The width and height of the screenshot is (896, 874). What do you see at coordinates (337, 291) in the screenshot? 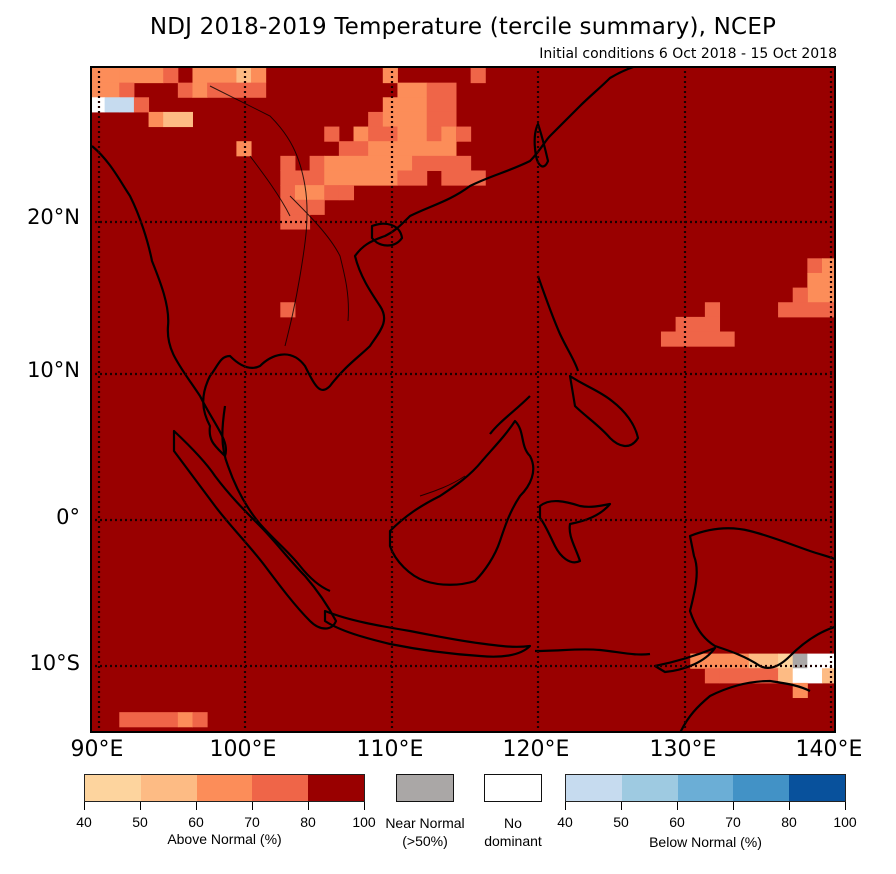
I see `country-borders` at bounding box center [337, 291].